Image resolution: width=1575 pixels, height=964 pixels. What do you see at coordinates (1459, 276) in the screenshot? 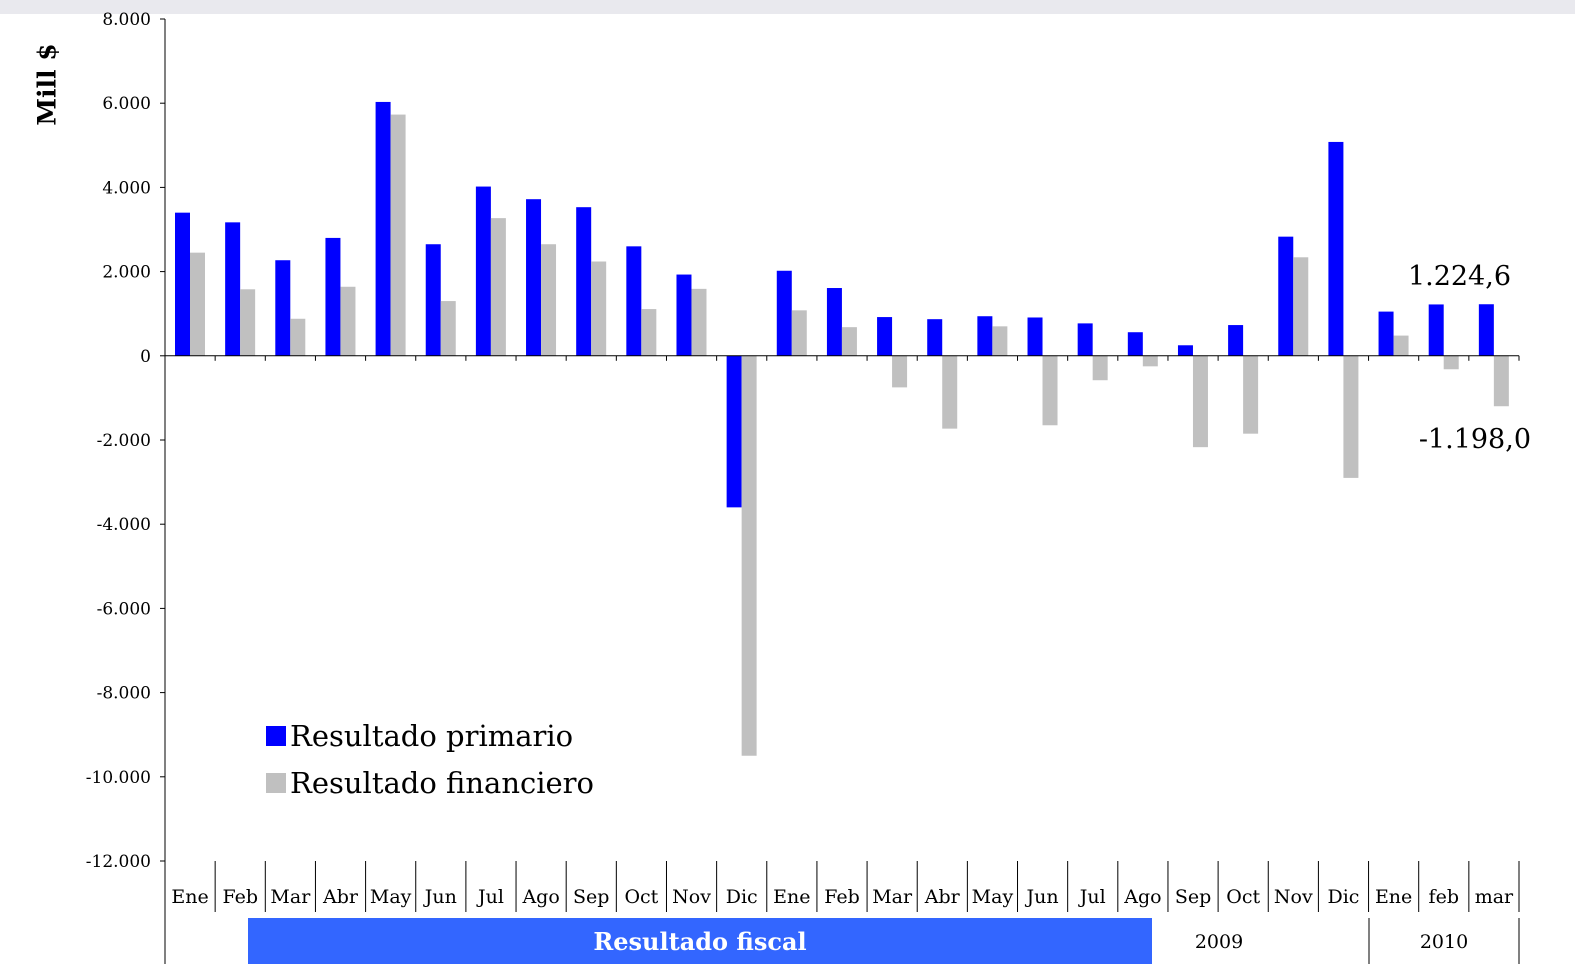
I see `annotation-primario-last: 1.224,6` at bounding box center [1459, 276].